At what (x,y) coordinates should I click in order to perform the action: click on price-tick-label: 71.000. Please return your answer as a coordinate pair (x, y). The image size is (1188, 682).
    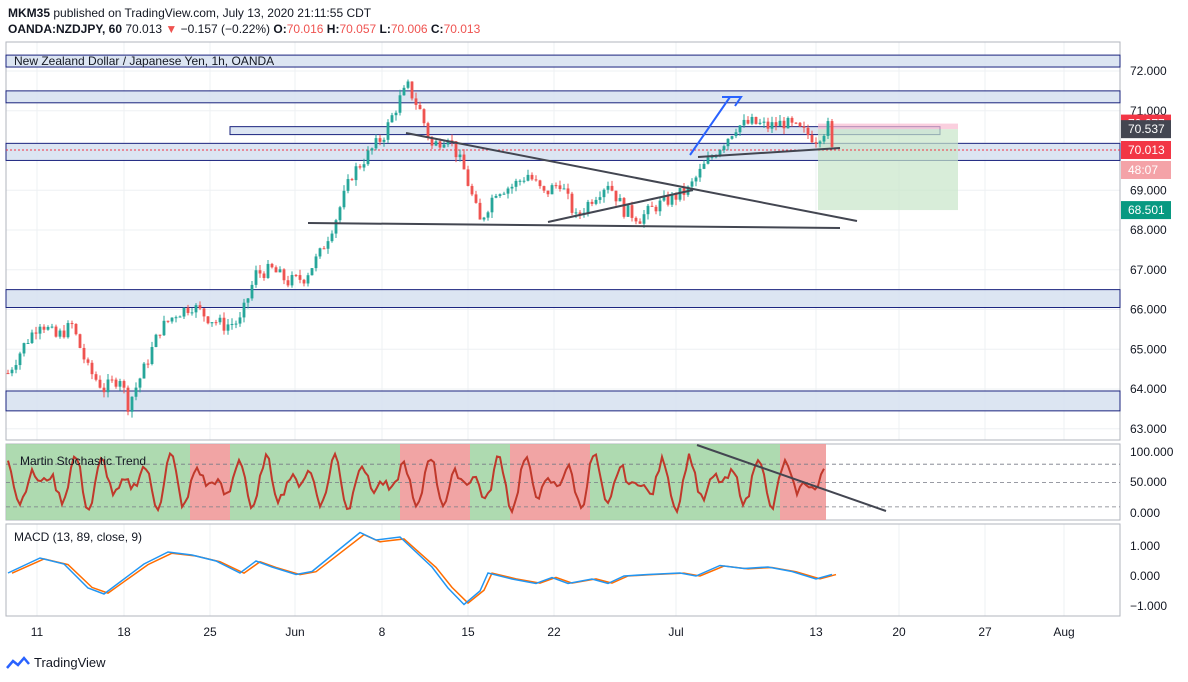
    Looking at the image, I should click on (1148, 111).